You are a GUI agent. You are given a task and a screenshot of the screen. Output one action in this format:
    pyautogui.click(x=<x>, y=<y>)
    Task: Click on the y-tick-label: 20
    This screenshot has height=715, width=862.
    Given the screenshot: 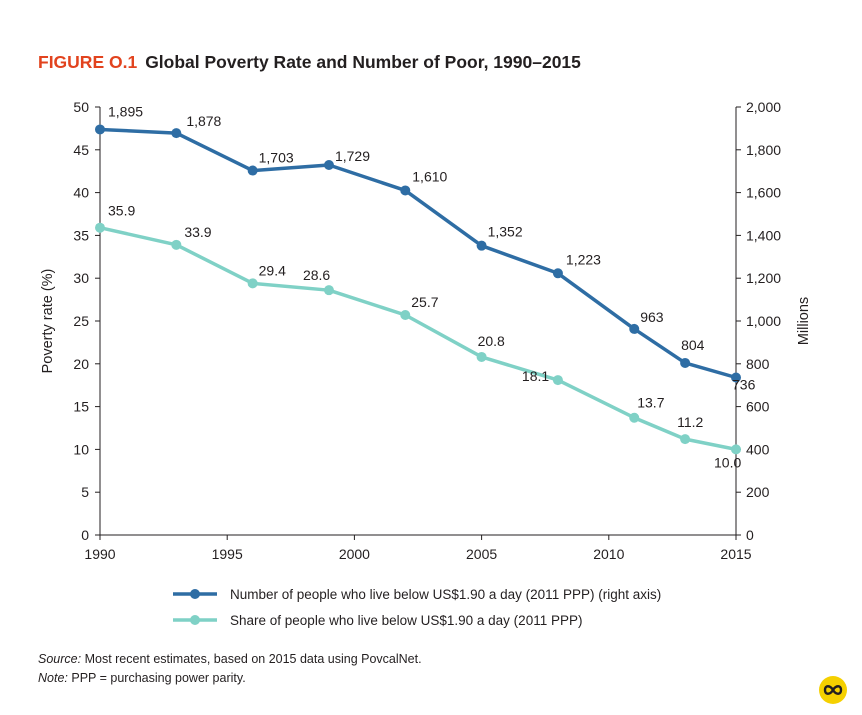 What is the action you would take?
    pyautogui.click(x=81, y=364)
    